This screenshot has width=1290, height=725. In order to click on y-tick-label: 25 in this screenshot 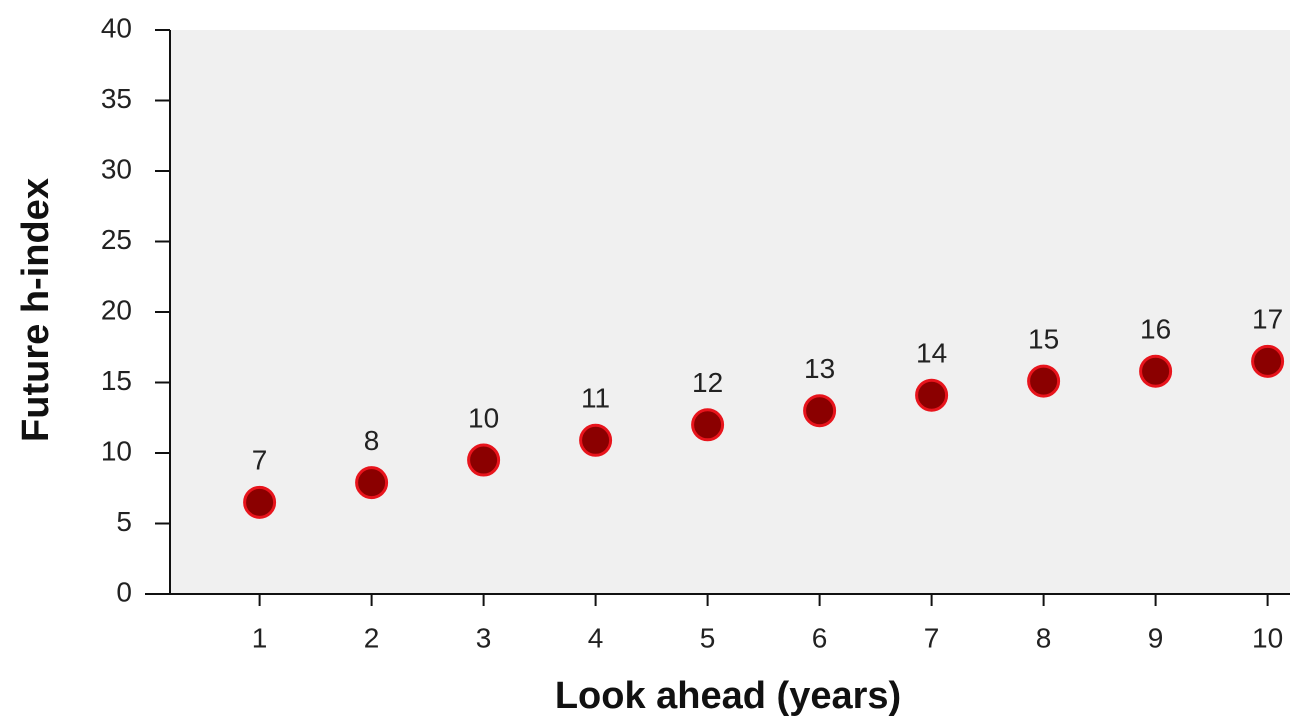, I will do `click(116, 239)`.